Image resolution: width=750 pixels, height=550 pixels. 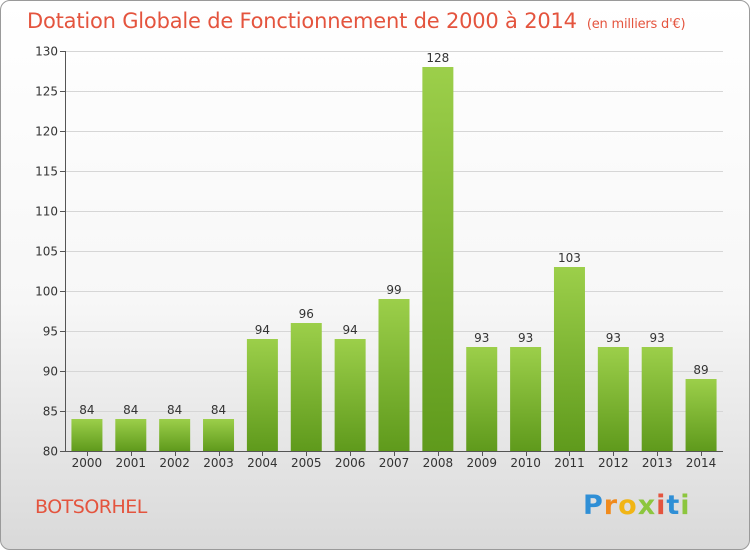 I want to click on y-tick-label: 105, so click(x=46, y=252).